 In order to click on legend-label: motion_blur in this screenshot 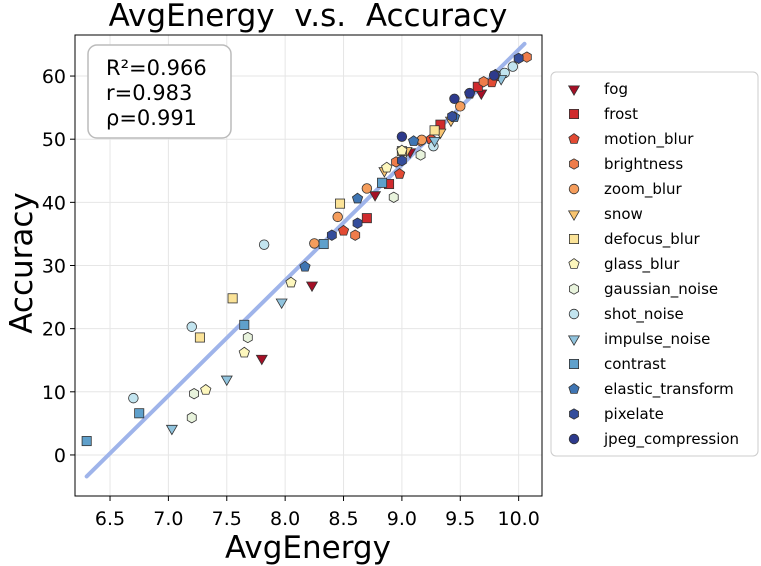, I will do `click(649, 139)`.